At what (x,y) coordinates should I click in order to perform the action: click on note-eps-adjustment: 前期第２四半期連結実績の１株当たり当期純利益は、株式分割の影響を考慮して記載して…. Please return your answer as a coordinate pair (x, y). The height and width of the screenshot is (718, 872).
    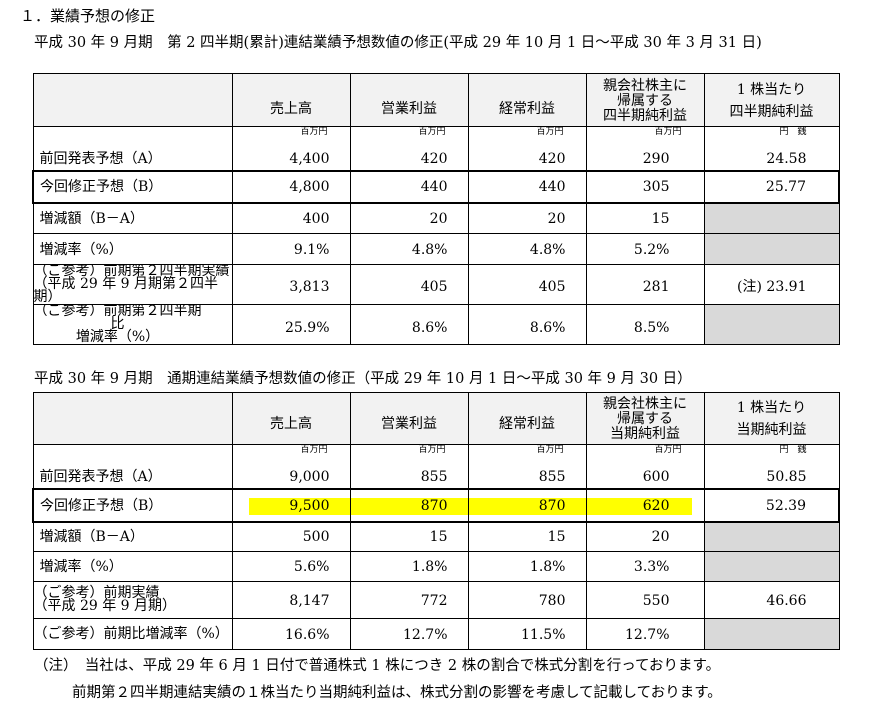
    Looking at the image, I should click on (397, 693).